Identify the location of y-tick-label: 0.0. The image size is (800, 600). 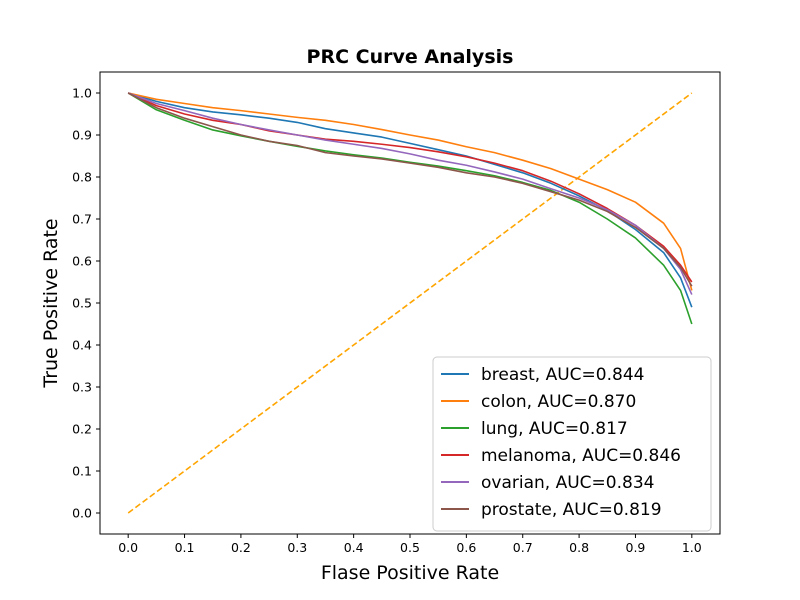
(82, 513).